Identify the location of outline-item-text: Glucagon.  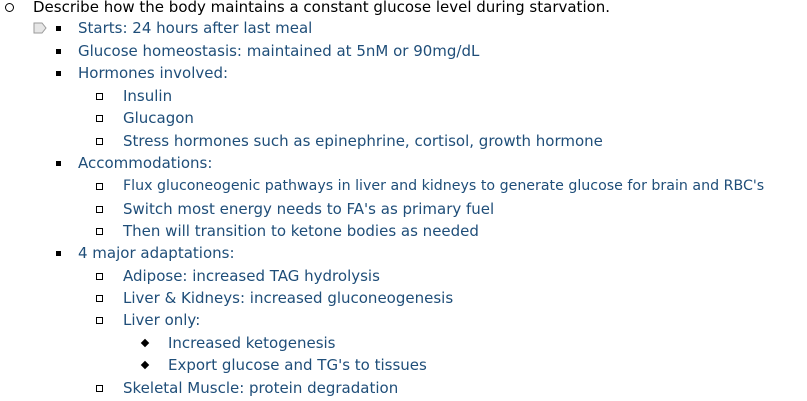
(158, 118).